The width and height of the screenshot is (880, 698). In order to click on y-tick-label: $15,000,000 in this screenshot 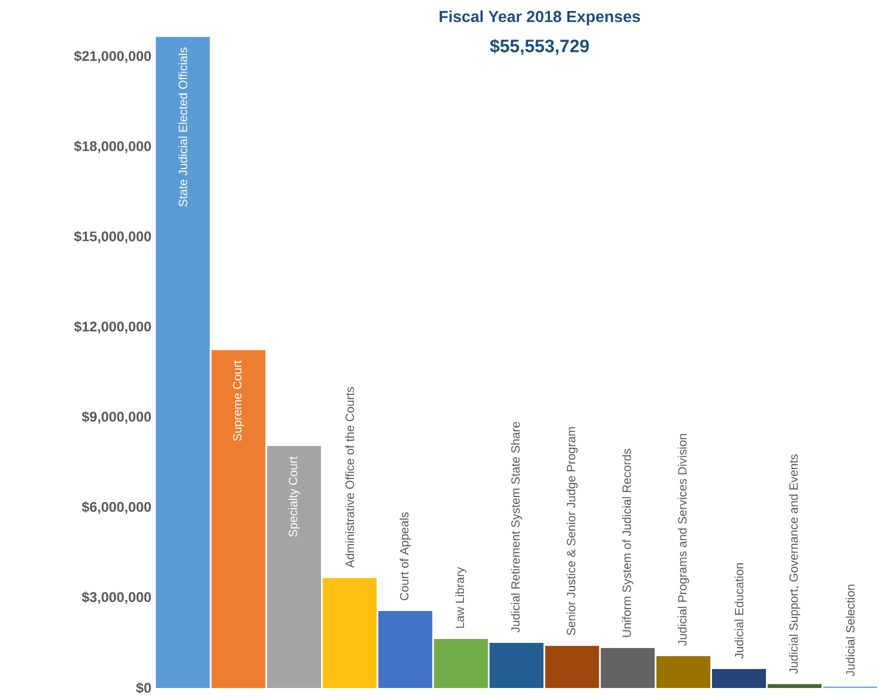, I will do `click(112, 237)`.